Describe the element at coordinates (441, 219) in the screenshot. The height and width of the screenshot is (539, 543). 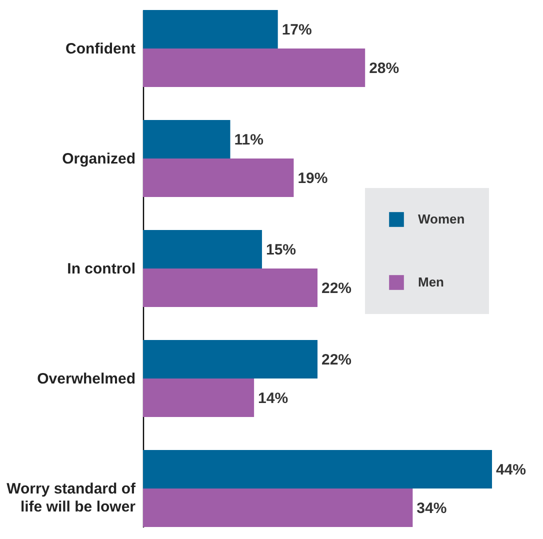
I see `legend-label: Women` at that location.